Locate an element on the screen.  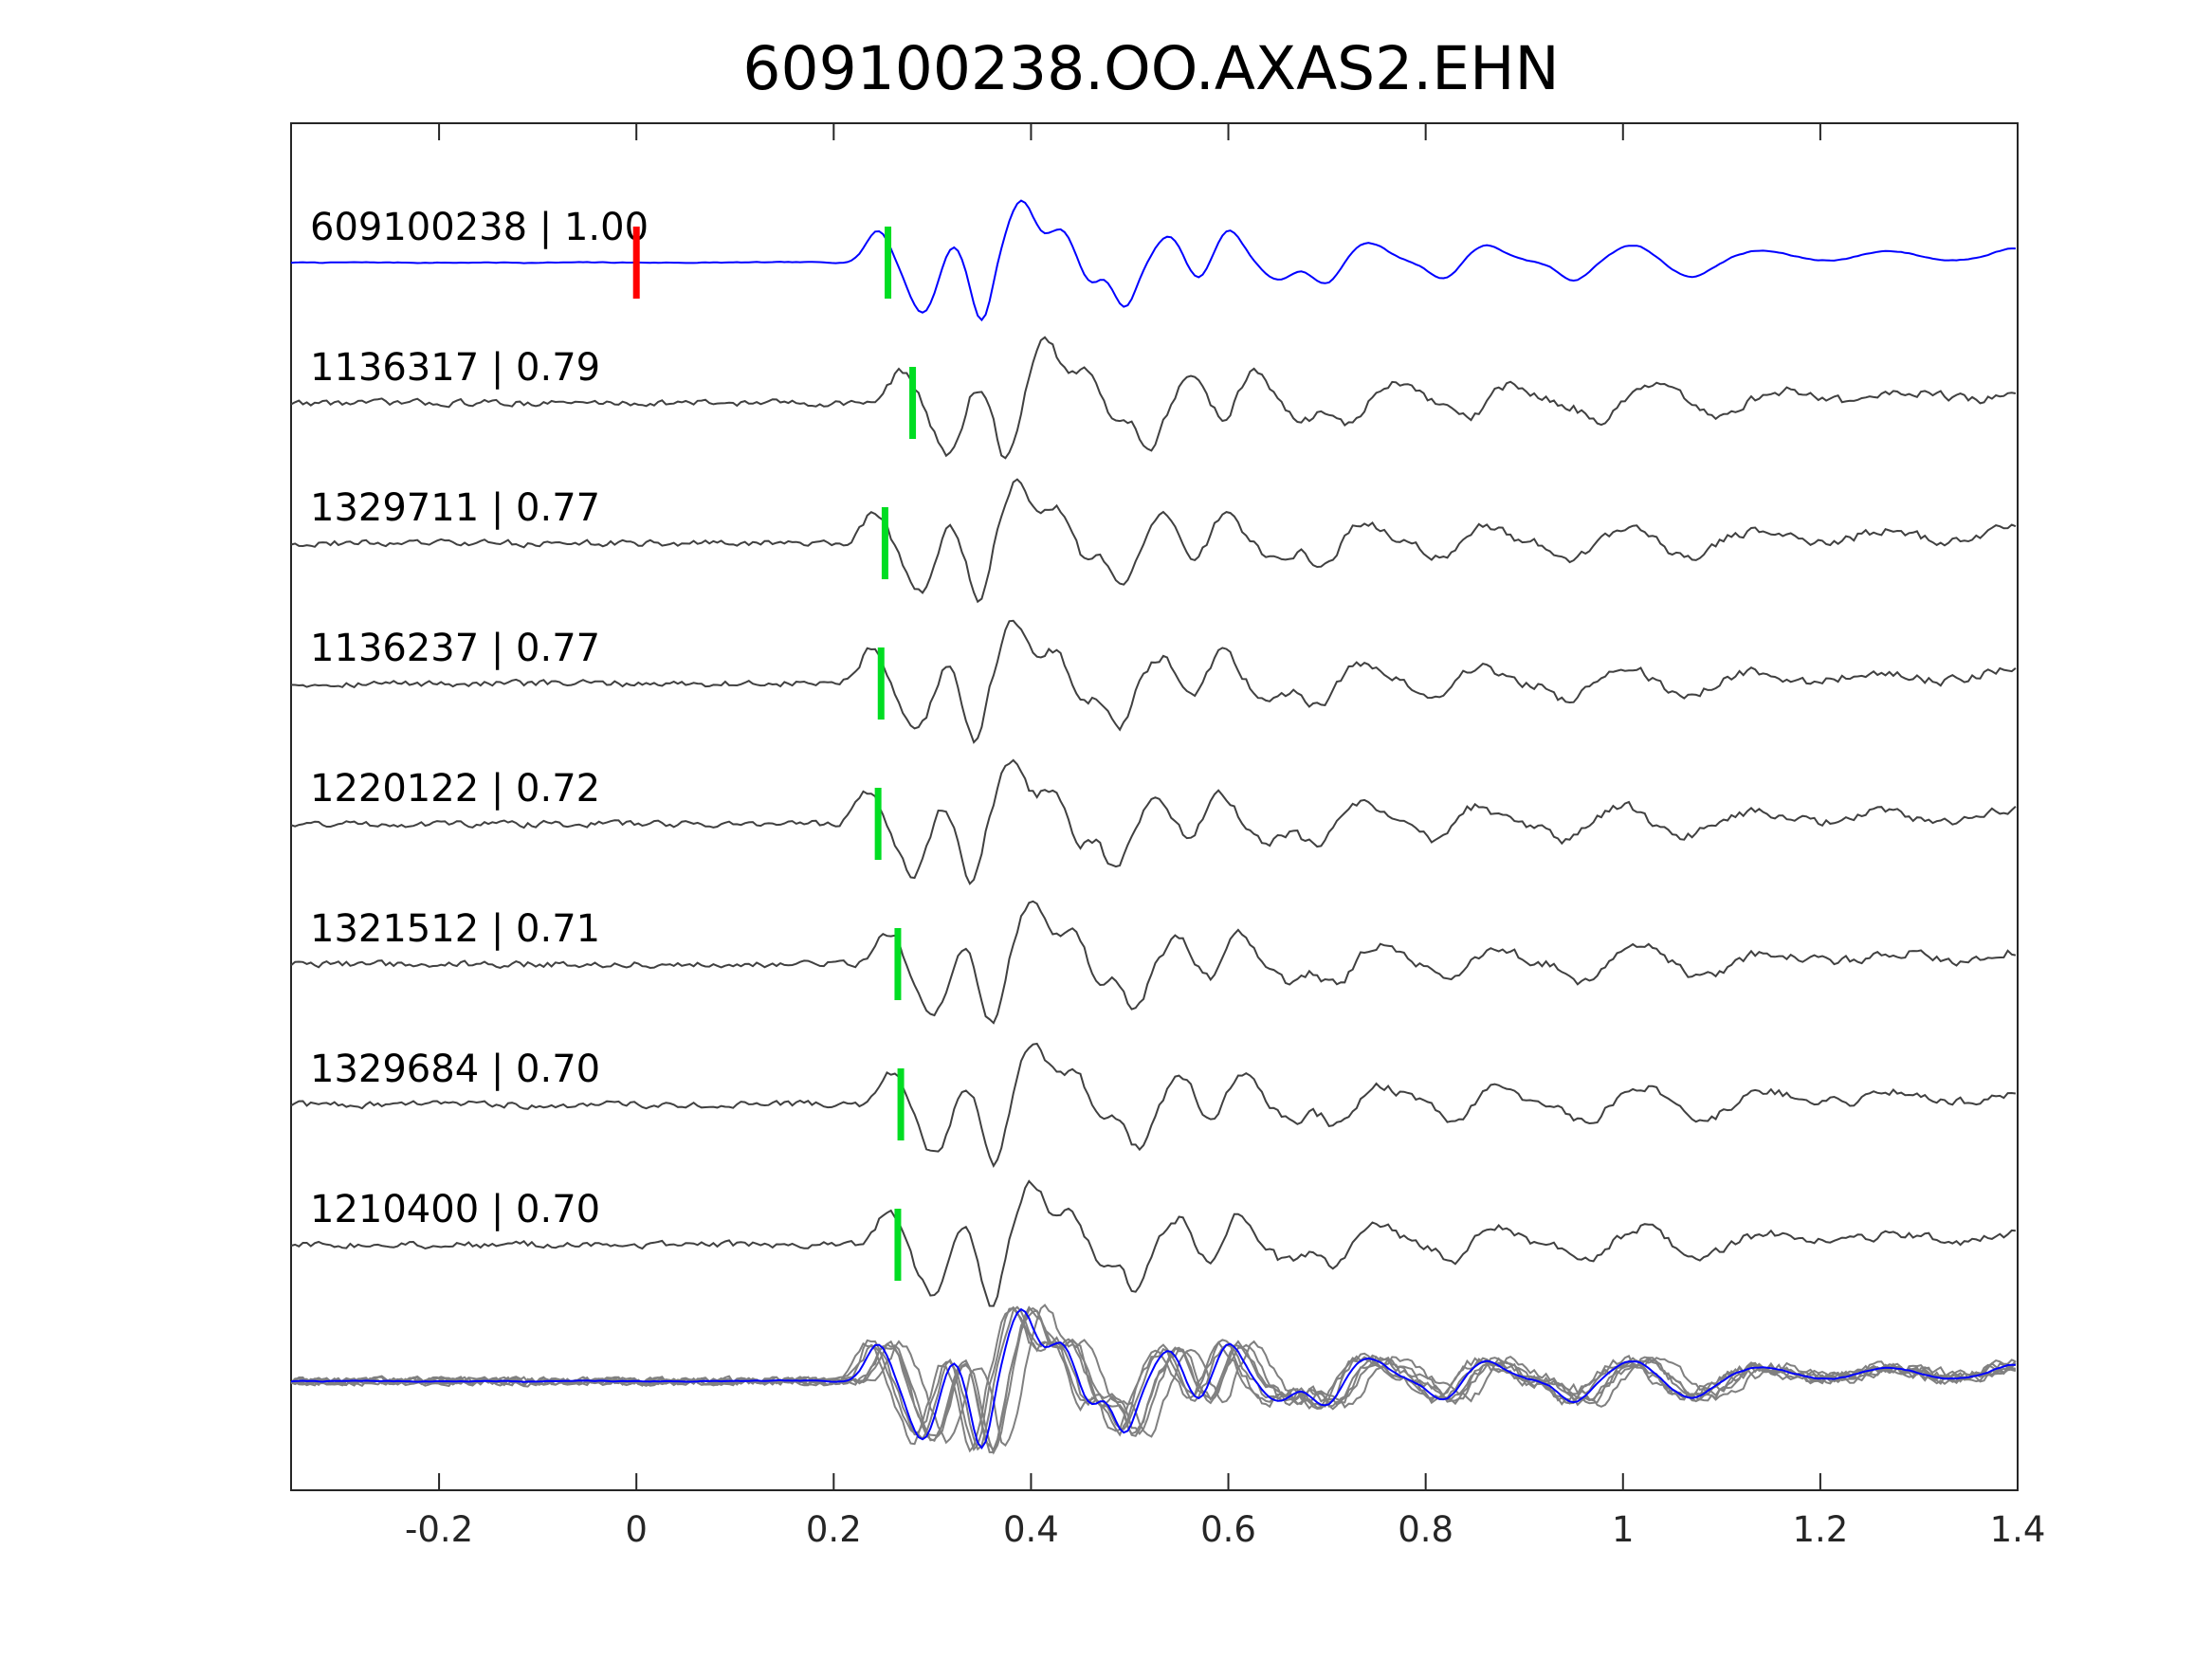
overlay-stack is located at coordinates (1153, 1379).